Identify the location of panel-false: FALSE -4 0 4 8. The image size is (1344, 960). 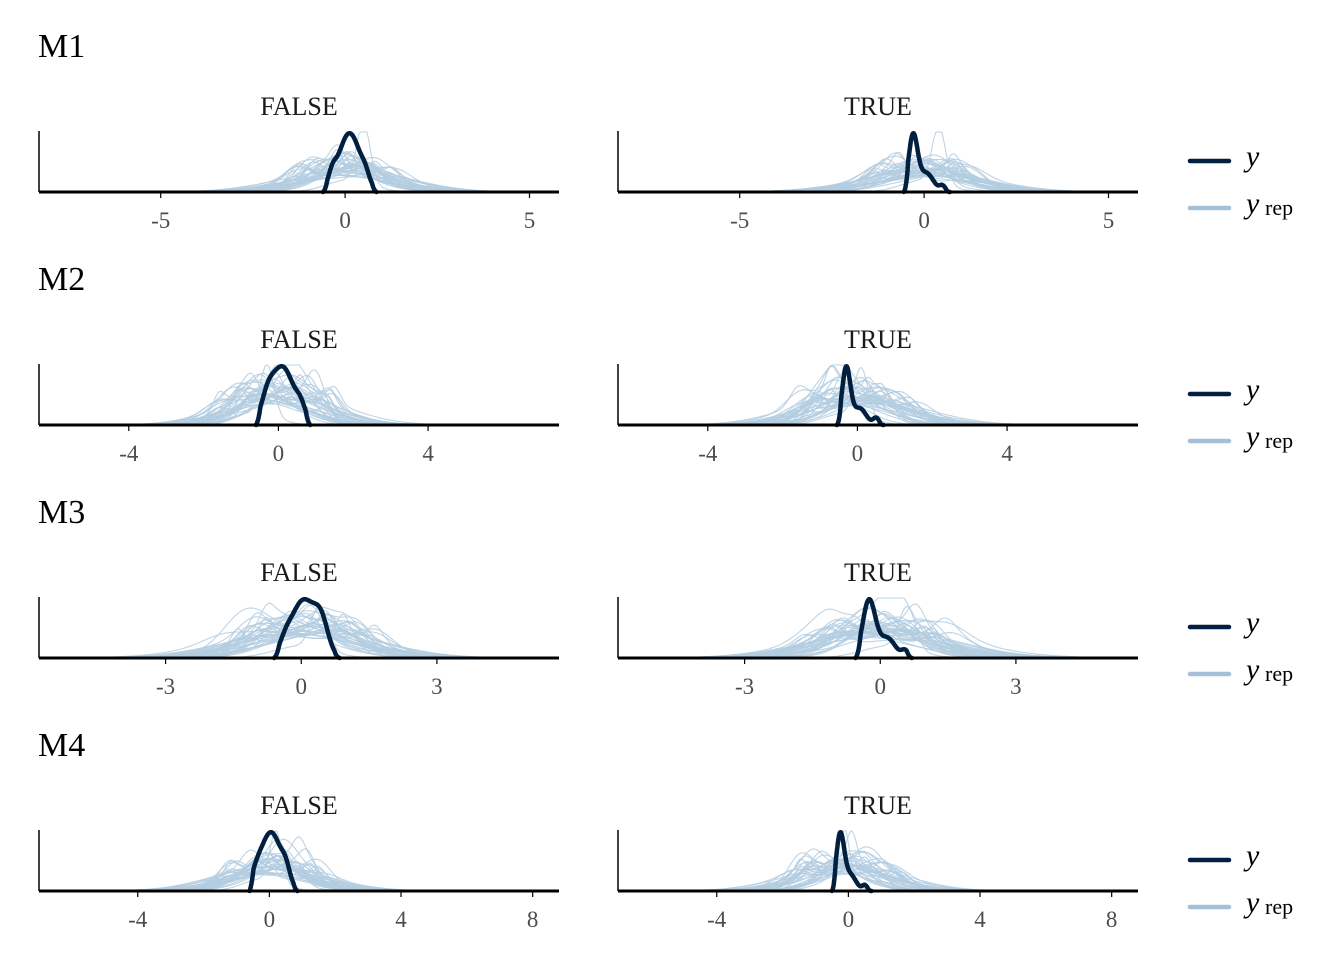
(298, 861).